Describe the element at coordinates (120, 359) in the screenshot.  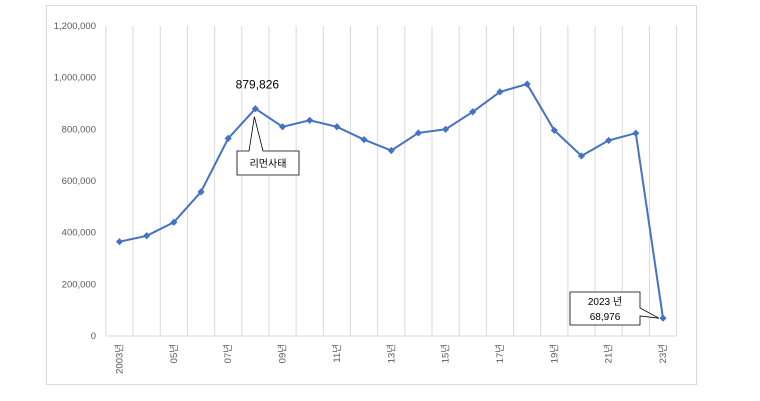
I see `x-tick-label: 2003년` at that location.